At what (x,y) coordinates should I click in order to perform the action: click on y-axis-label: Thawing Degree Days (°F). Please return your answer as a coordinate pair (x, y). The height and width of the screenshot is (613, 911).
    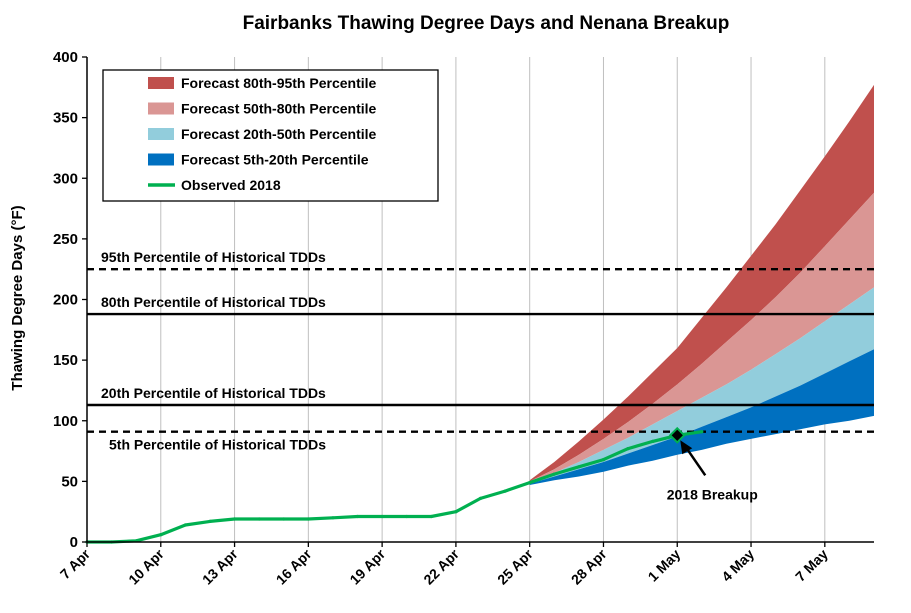
    Looking at the image, I should click on (17, 297).